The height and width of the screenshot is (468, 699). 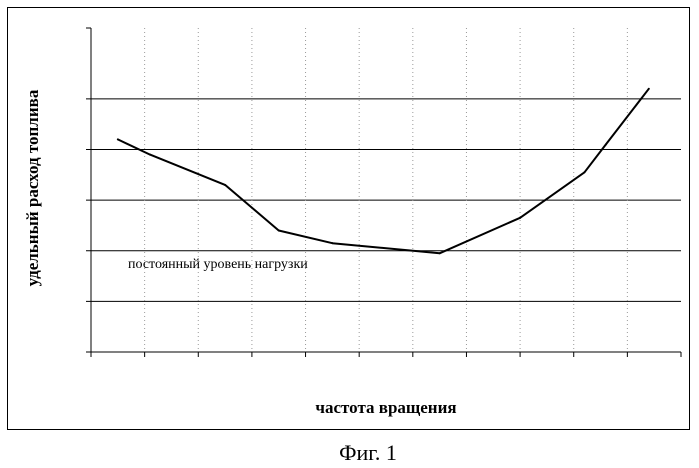 What do you see at coordinates (385, 408) in the screenshot?
I see `x-axis-label: частота вращения` at bounding box center [385, 408].